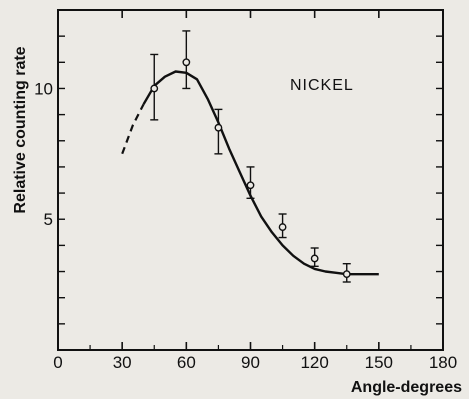 The width and height of the screenshot is (469, 399). Describe the element at coordinates (379, 362) in the screenshot. I see `x-tick-label: 150` at that location.